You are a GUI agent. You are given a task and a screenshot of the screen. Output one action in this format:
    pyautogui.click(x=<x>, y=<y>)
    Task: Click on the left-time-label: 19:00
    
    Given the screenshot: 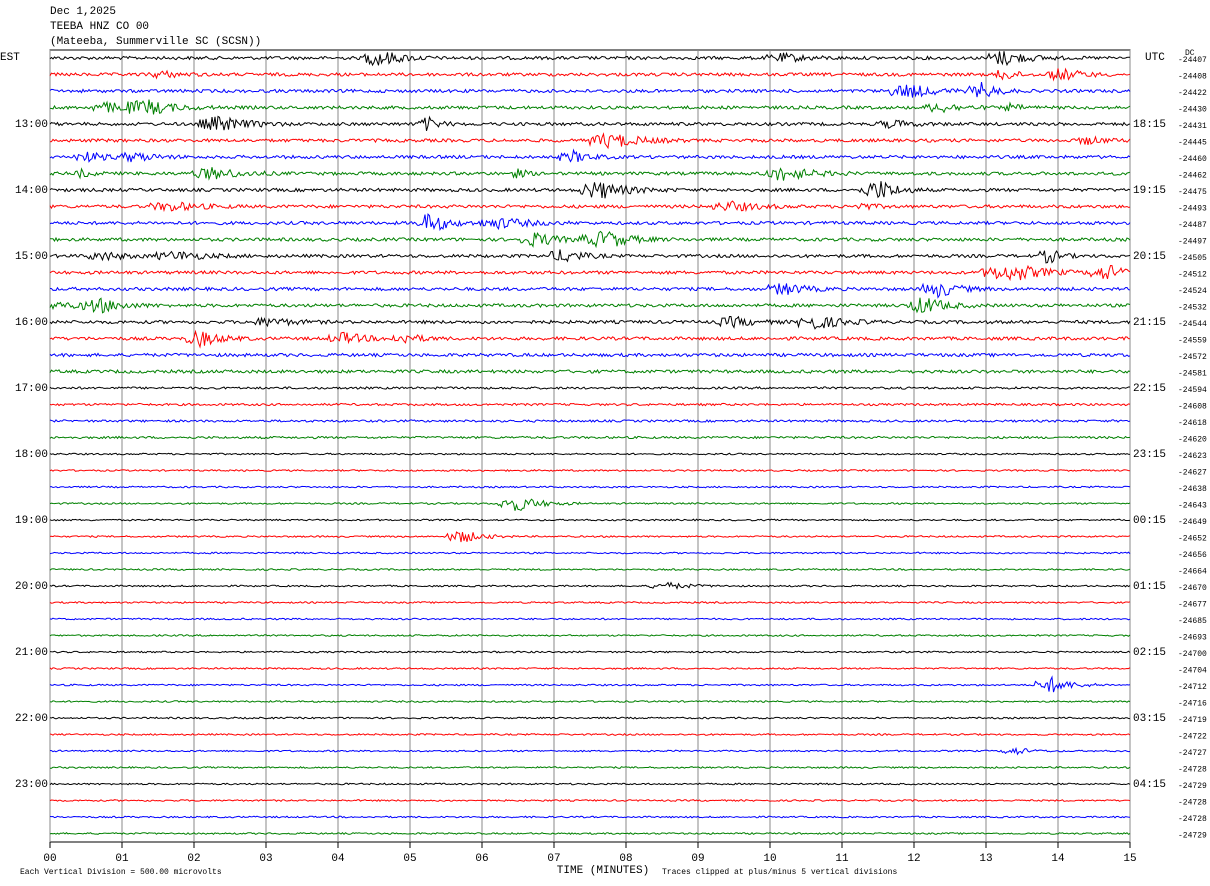 What is the action you would take?
    pyautogui.click(x=31, y=521)
    